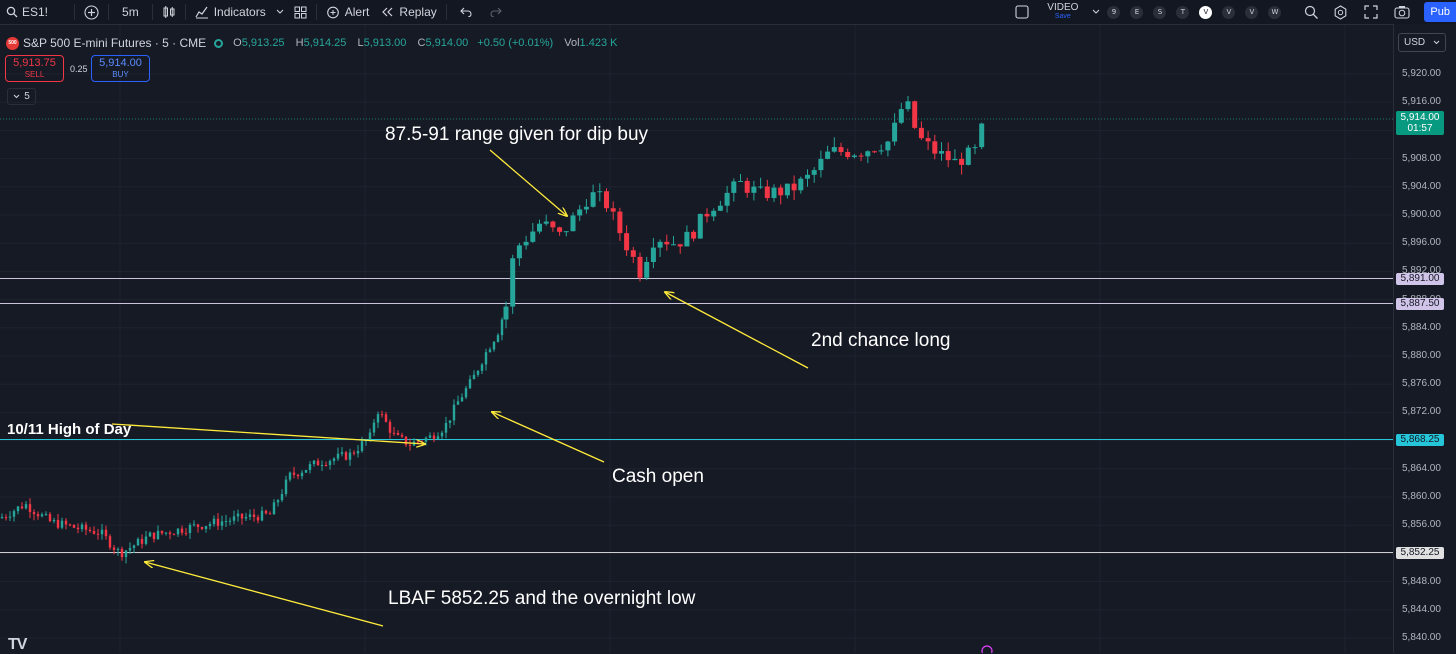  Describe the element at coordinates (169, 12) in the screenshot. I see `chart-type-button` at that location.